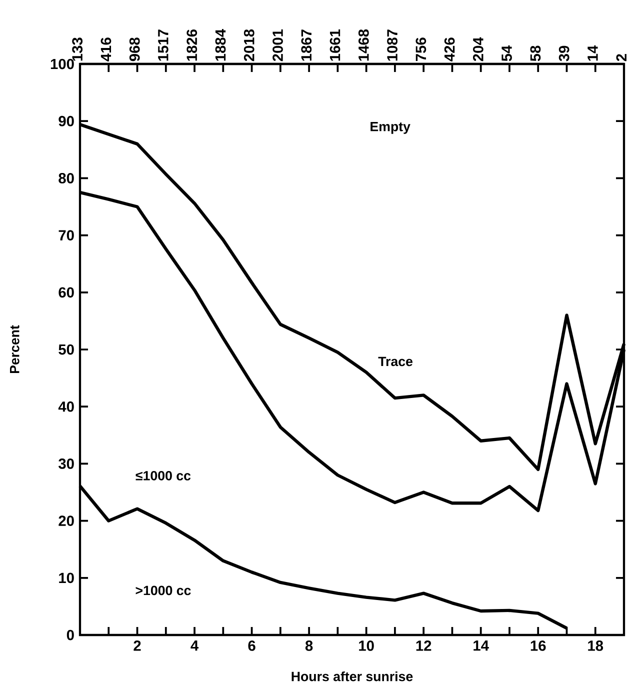 This screenshot has height=690, width=637. I want to click on y-tick-label: 40, so click(66, 406).